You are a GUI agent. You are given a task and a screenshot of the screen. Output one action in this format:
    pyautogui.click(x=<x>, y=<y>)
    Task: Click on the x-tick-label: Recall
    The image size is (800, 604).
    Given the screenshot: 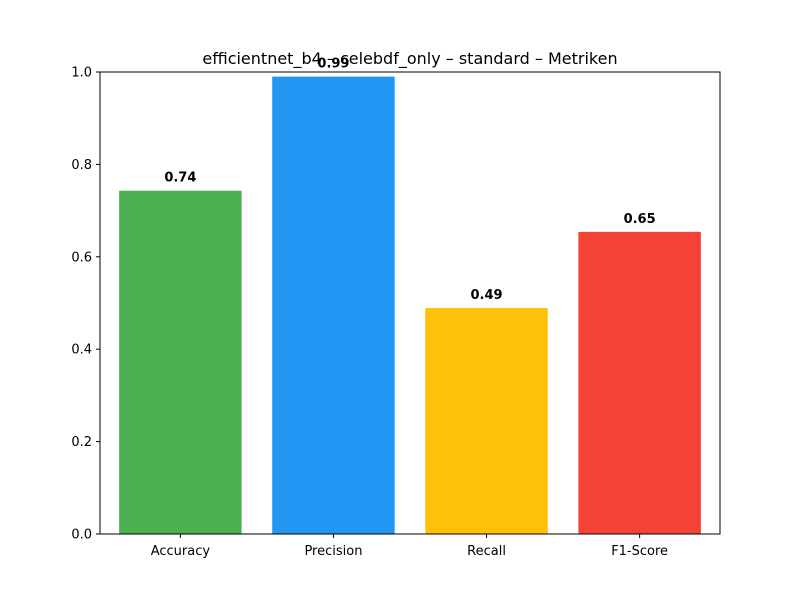 What is the action you would take?
    pyautogui.click(x=486, y=551)
    